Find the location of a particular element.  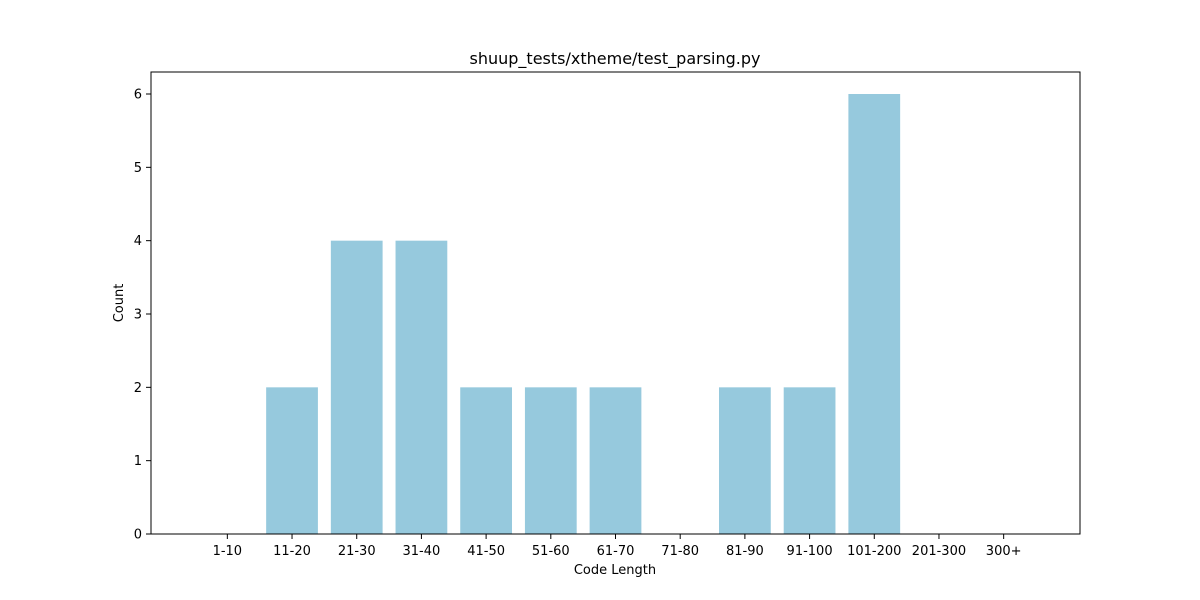

y-tick-label: 4 is located at coordinates (138, 241).